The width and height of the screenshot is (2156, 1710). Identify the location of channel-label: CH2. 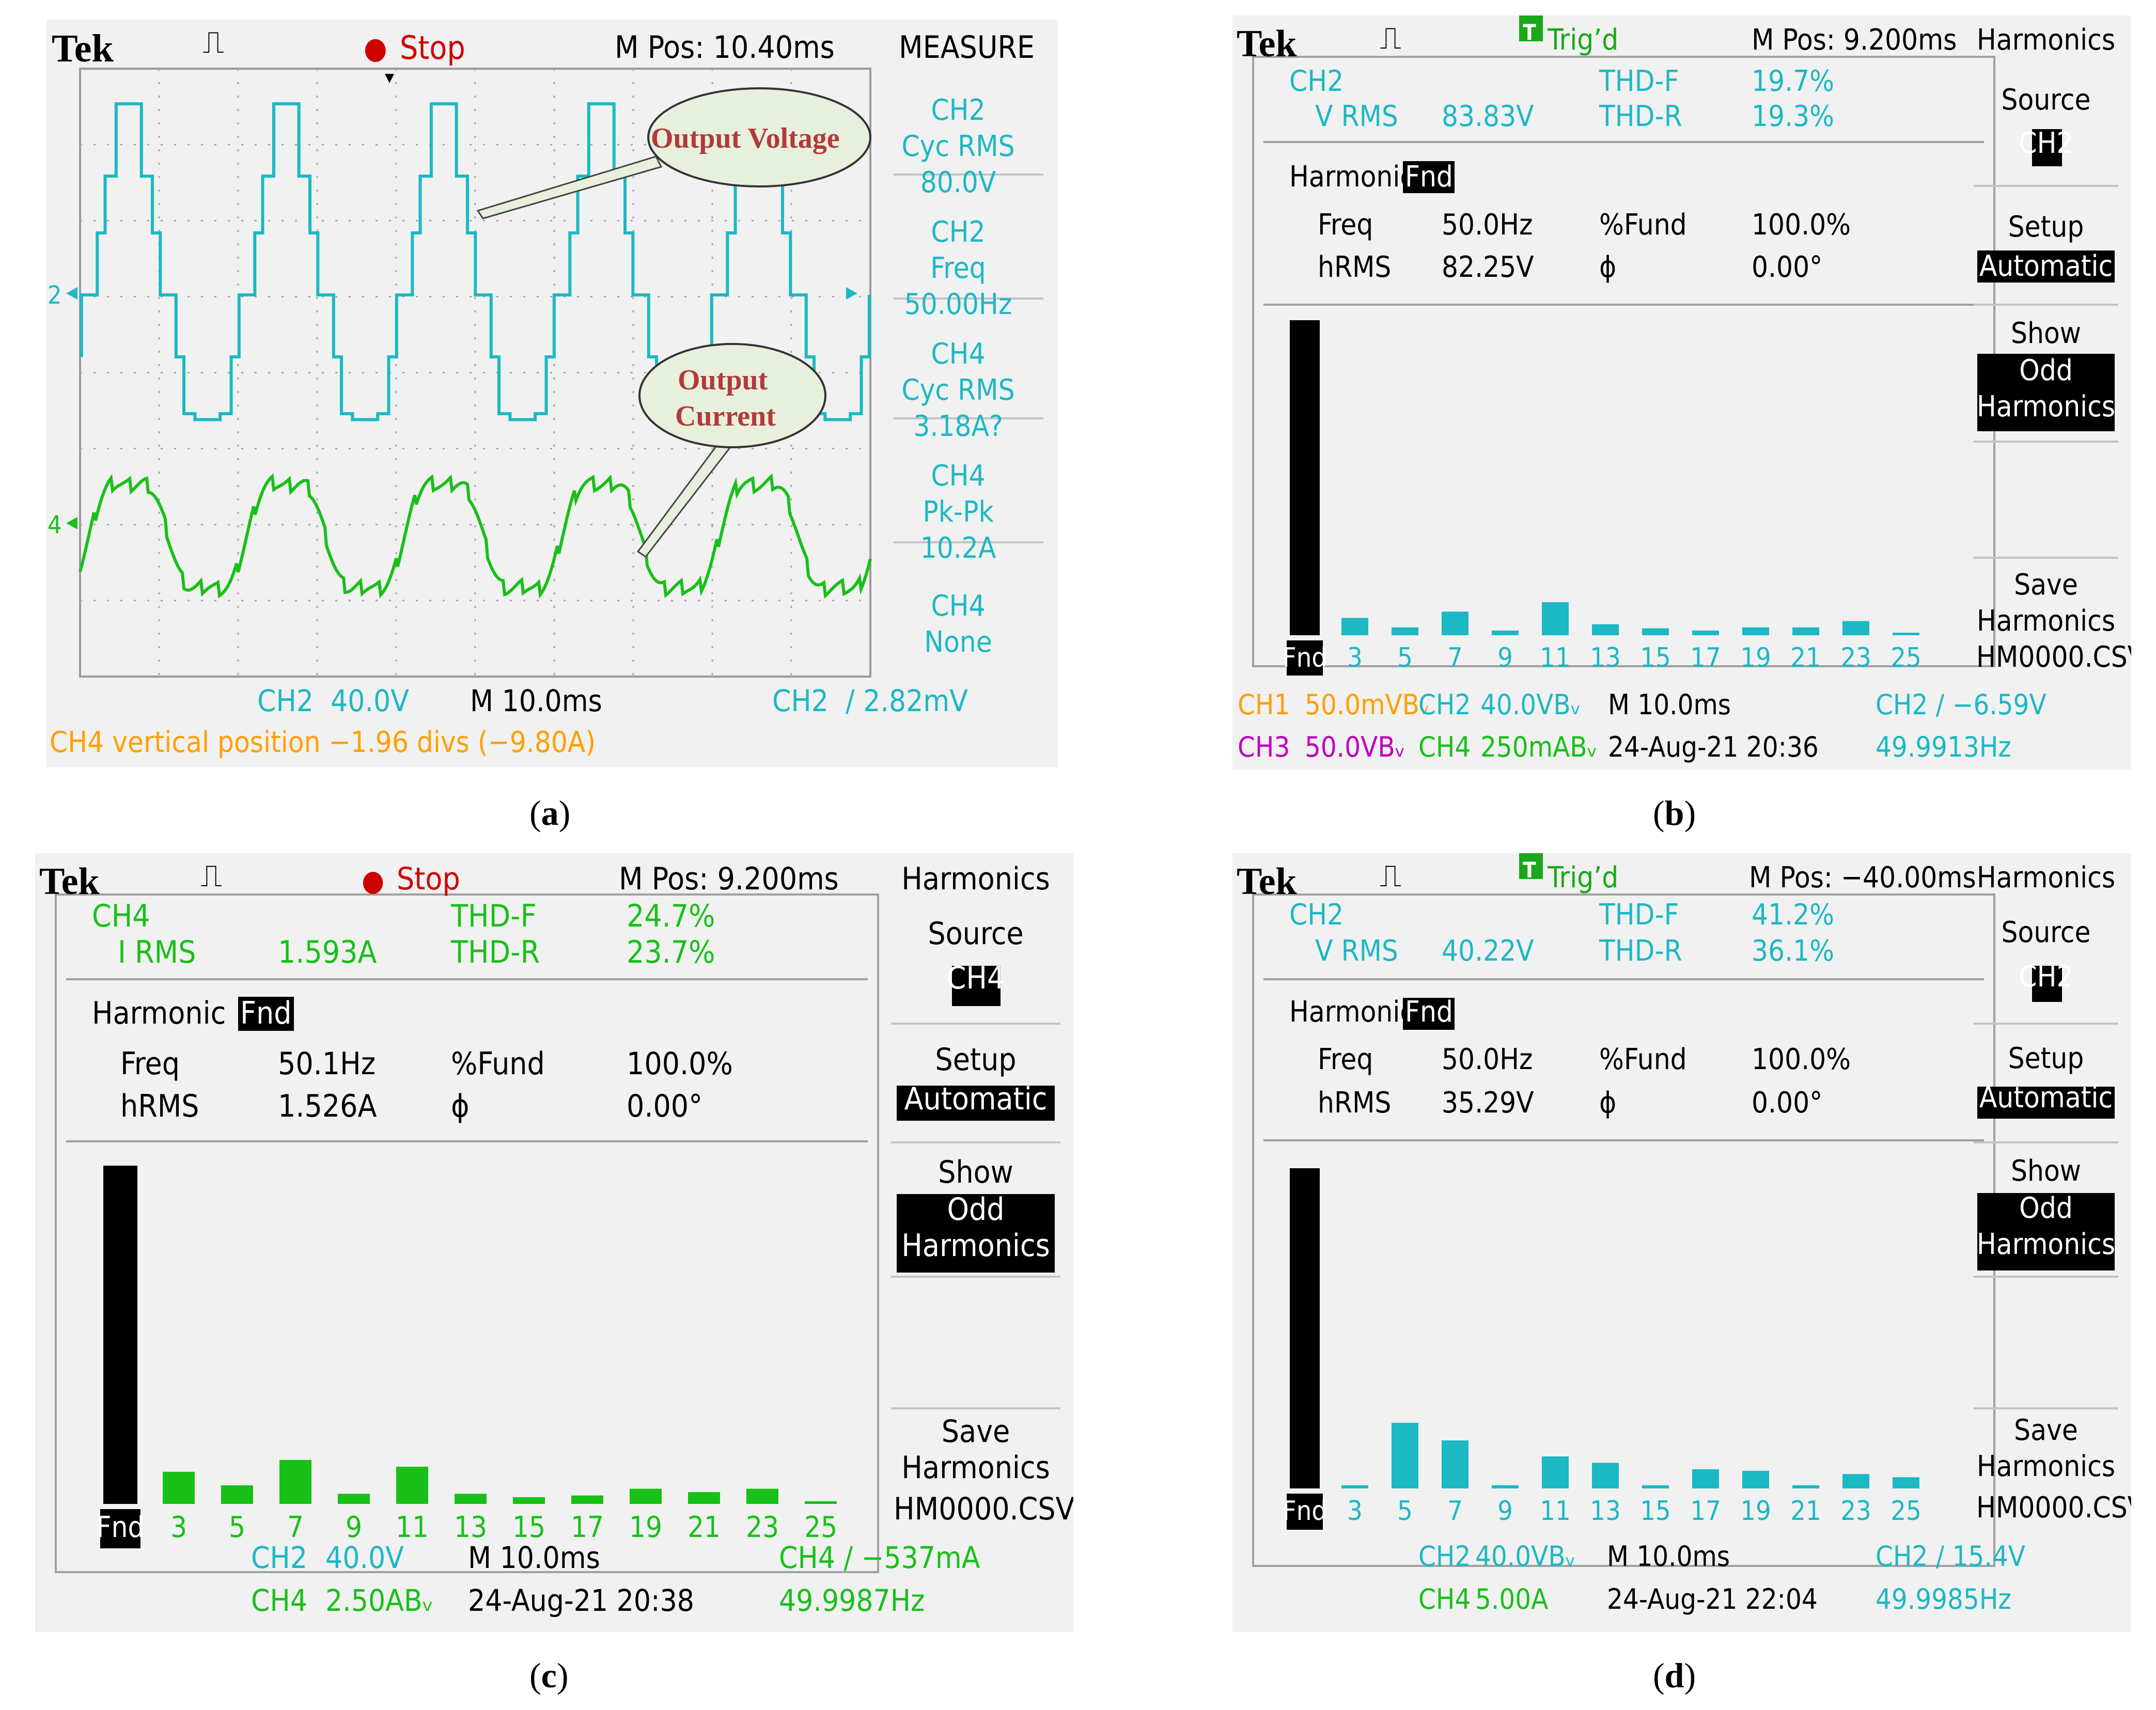
(1316, 915).